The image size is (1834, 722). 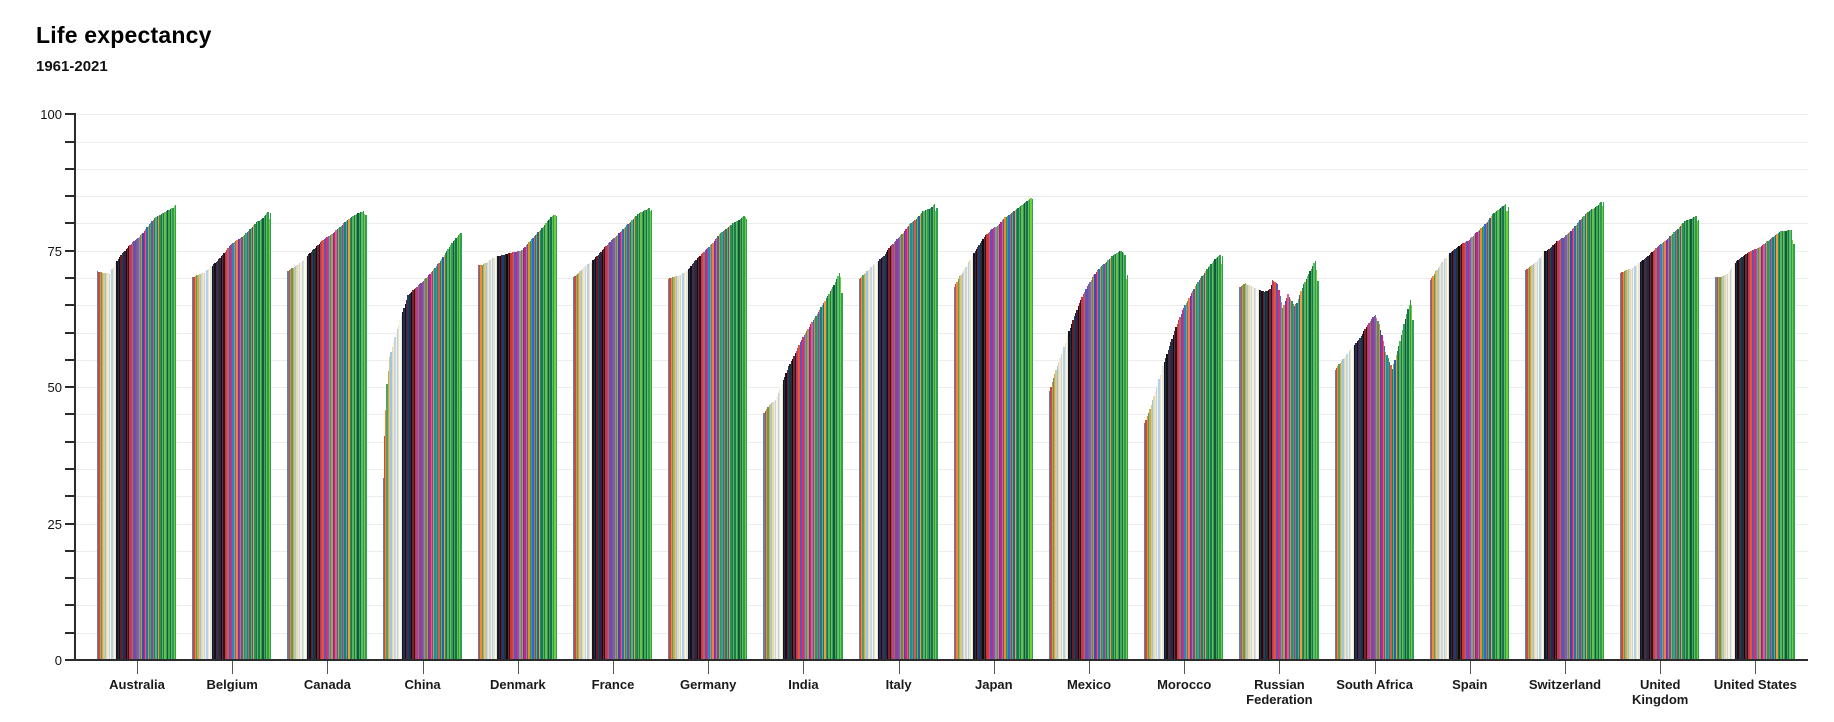 What do you see at coordinates (1165, 509) in the screenshot?
I see `bar-1977` at bounding box center [1165, 509].